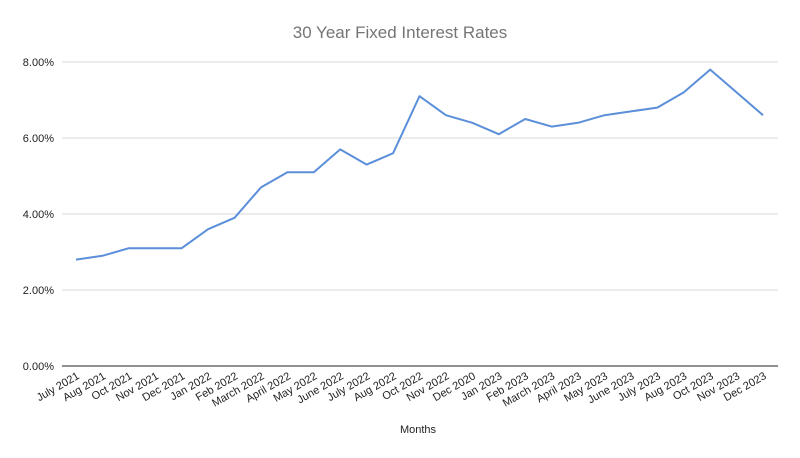 The width and height of the screenshot is (800, 458). I want to click on y-axis-tick-labels: 0.00% 2.00% 4.00% 6.00% 8.00%, so click(38, 215).